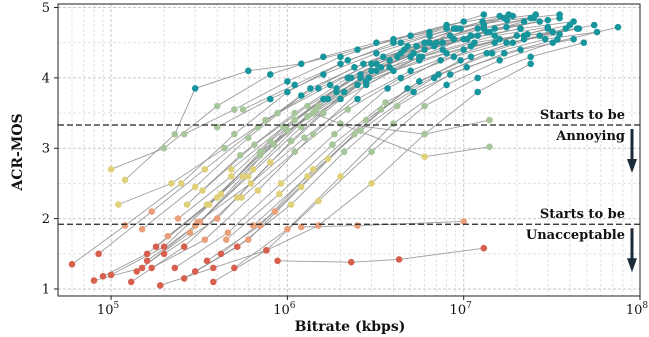  Describe the element at coordinates (350, 327) in the screenshot. I see `x-axis-label: Bitrate (kbps)` at that location.